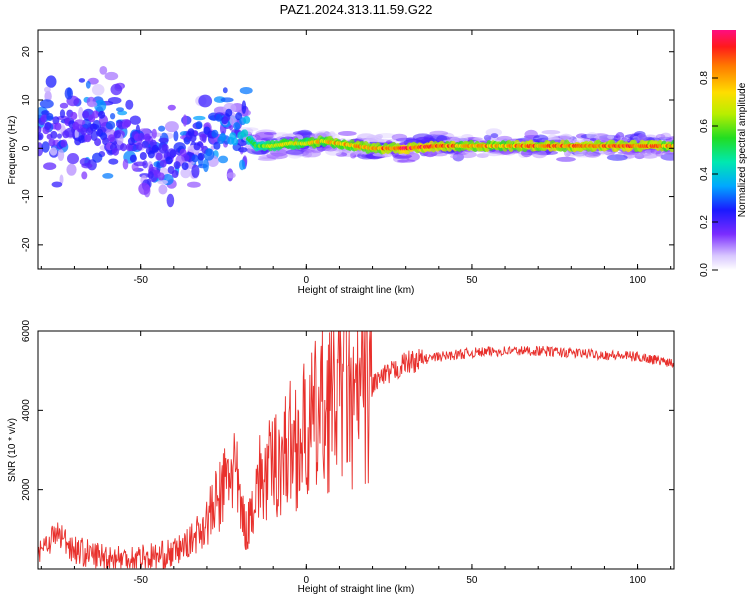 This screenshot has height=600, width=750. What do you see at coordinates (26, 196) in the screenshot?
I see `y-tick-label: -10` at bounding box center [26, 196].